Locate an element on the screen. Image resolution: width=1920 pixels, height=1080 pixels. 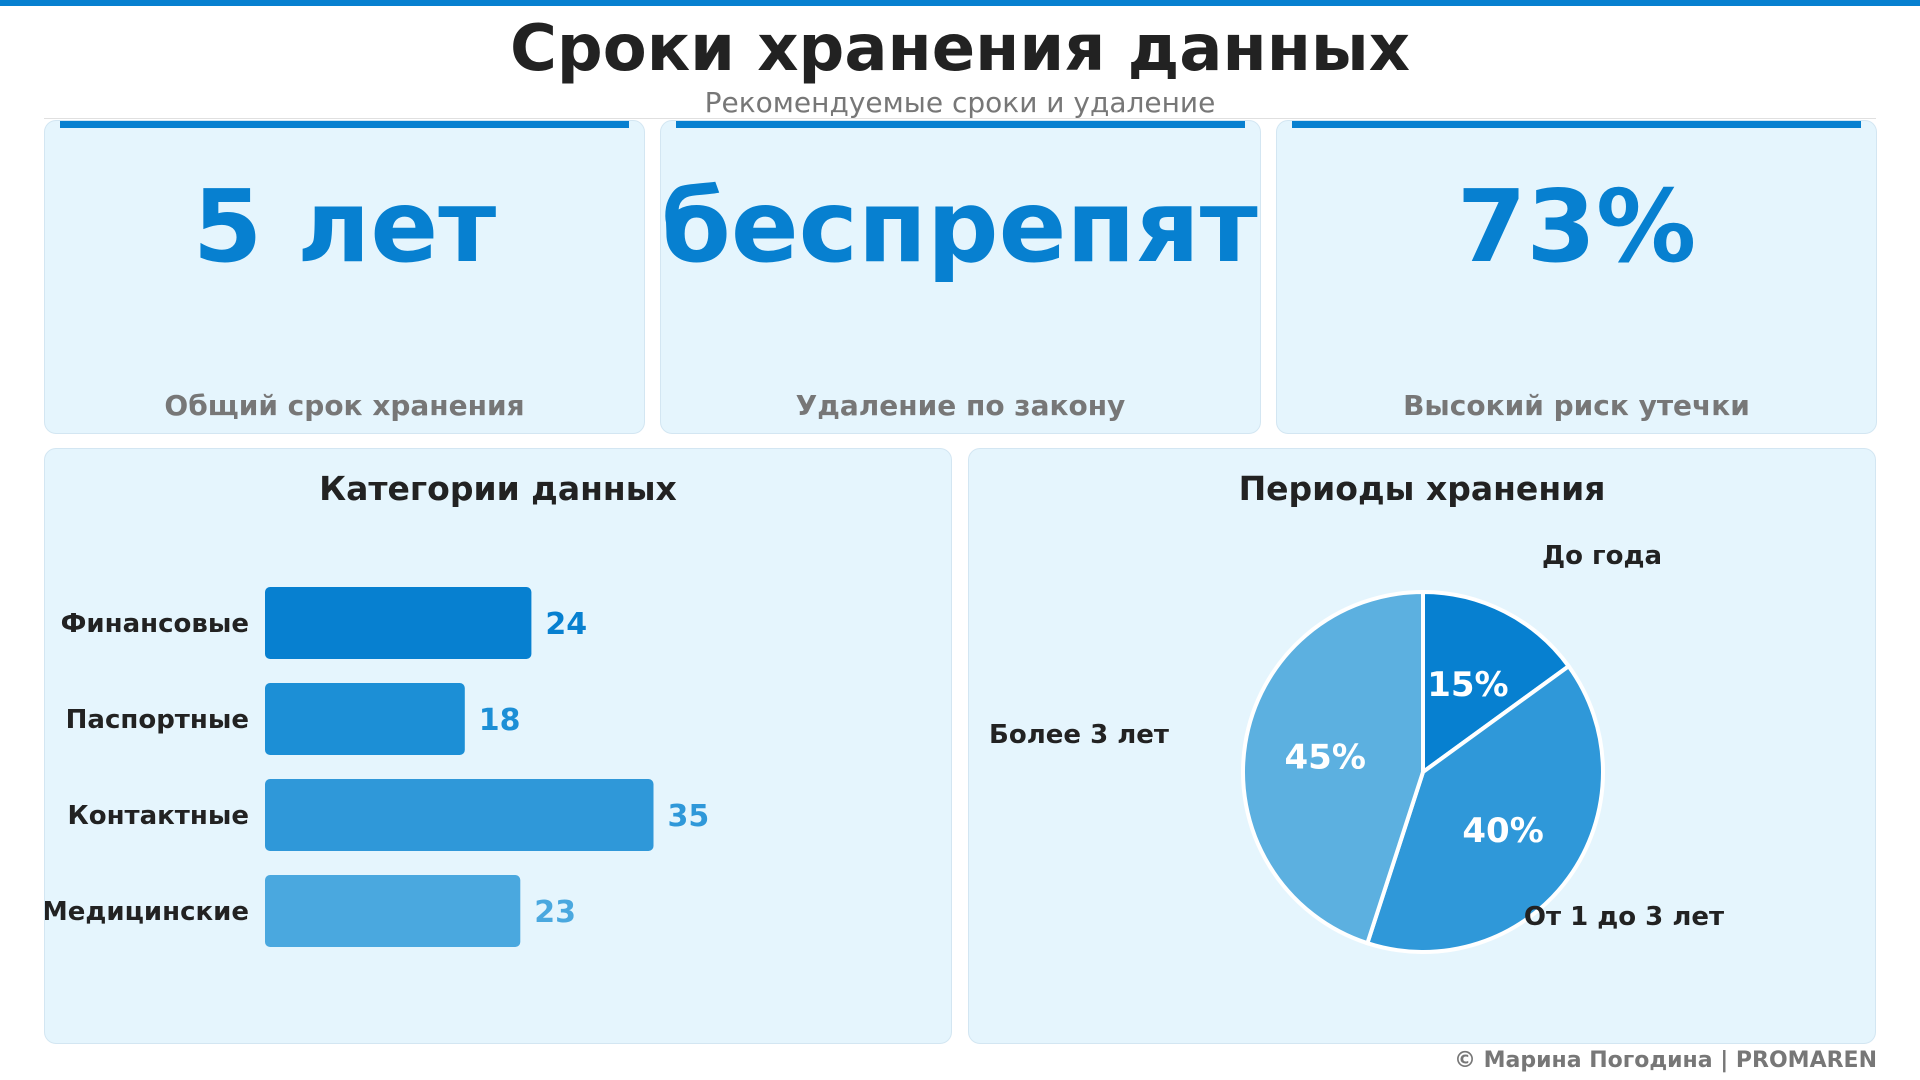
kpi-value: 73% is located at coordinates (1576, 226).